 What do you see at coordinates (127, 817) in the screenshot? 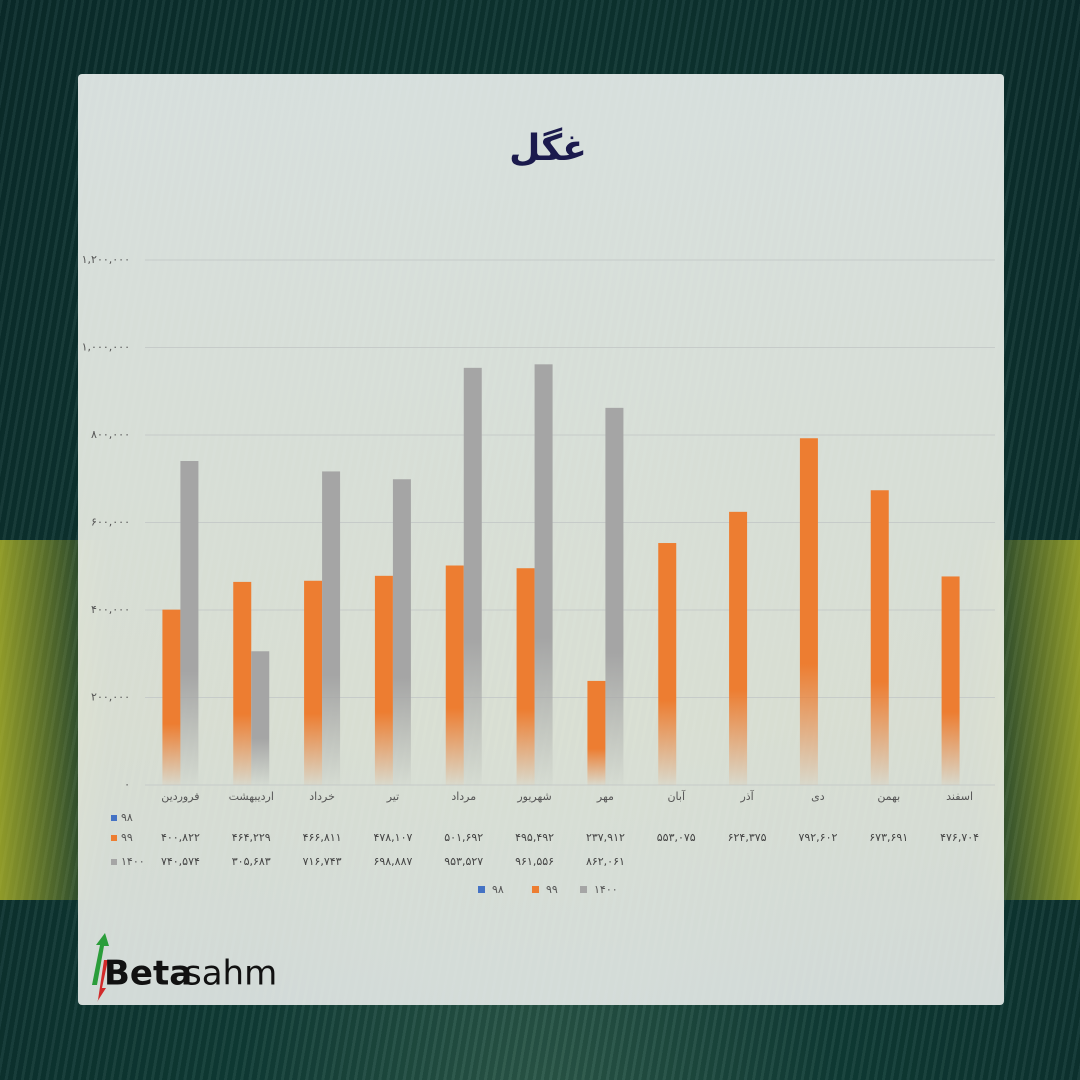
I see `table-row-header: ۹۸` at bounding box center [127, 817].